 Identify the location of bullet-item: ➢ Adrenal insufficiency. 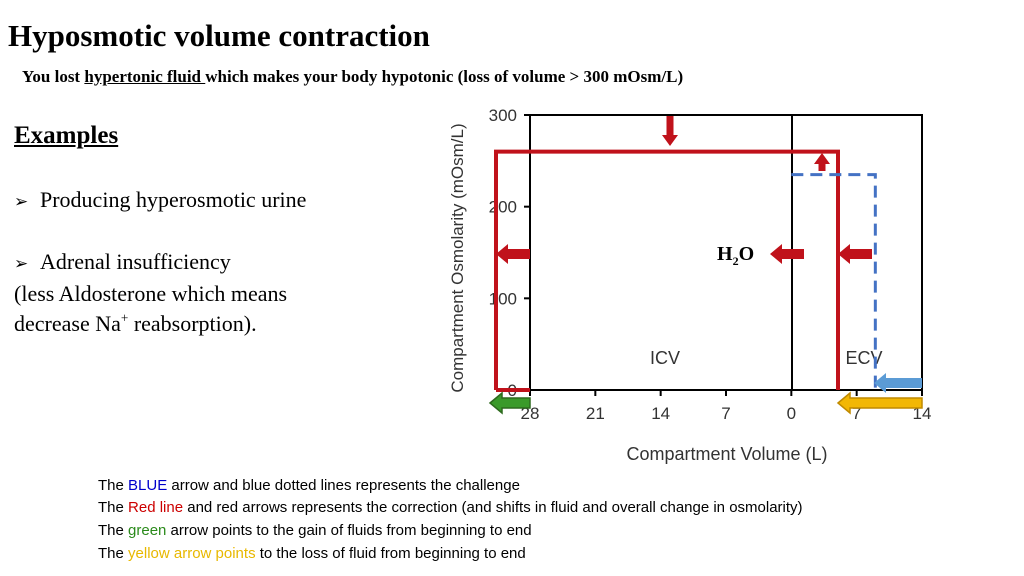
(122, 261).